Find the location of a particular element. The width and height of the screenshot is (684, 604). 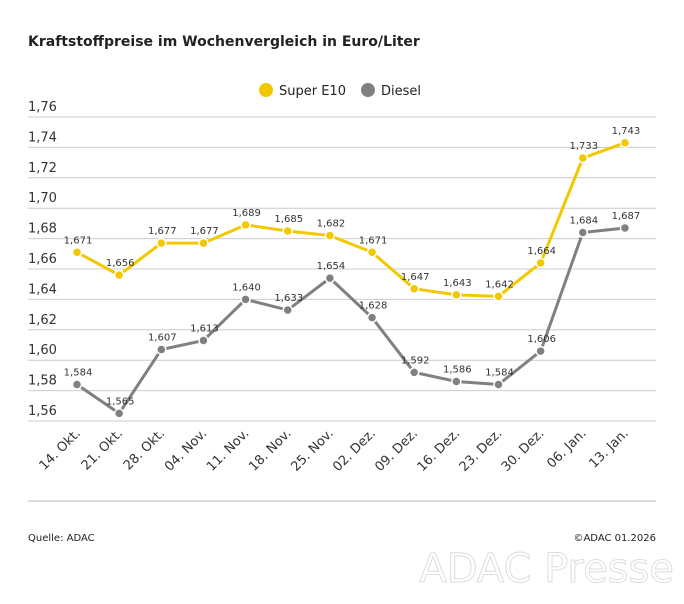

value-label: 1,607 is located at coordinates (162, 338).